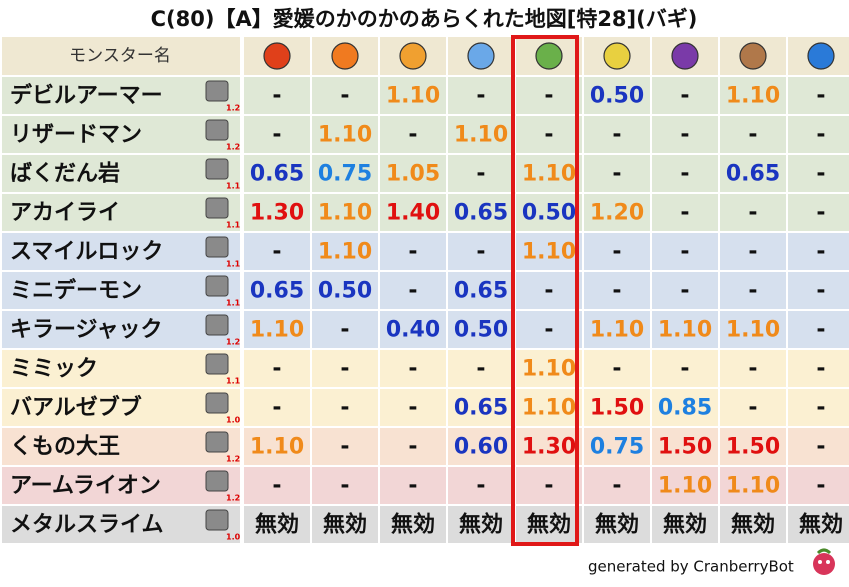  Describe the element at coordinates (233, 537) in the screenshot. I see `monster-level: 1.0` at that location.